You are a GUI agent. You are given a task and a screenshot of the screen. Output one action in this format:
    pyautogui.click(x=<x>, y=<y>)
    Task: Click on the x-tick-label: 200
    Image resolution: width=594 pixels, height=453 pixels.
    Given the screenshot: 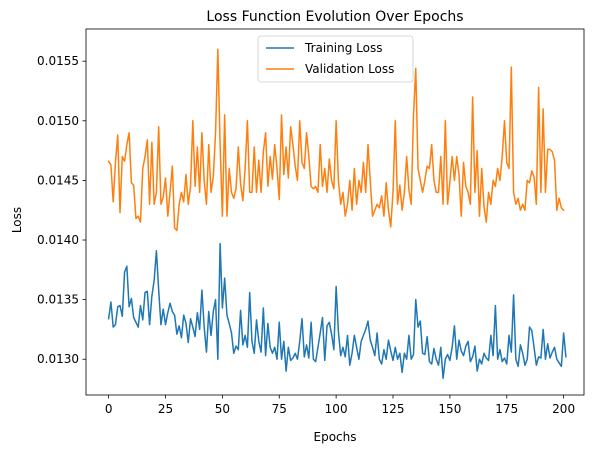 What is the action you would take?
    pyautogui.click(x=563, y=409)
    